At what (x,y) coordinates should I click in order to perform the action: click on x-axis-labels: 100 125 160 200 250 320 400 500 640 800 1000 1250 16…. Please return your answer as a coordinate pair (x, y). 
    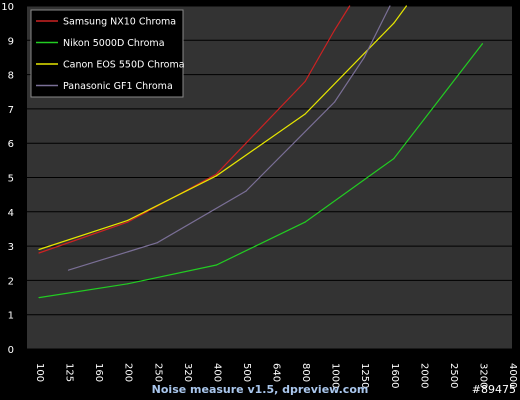
    Looking at the image, I should click on (276, 375).